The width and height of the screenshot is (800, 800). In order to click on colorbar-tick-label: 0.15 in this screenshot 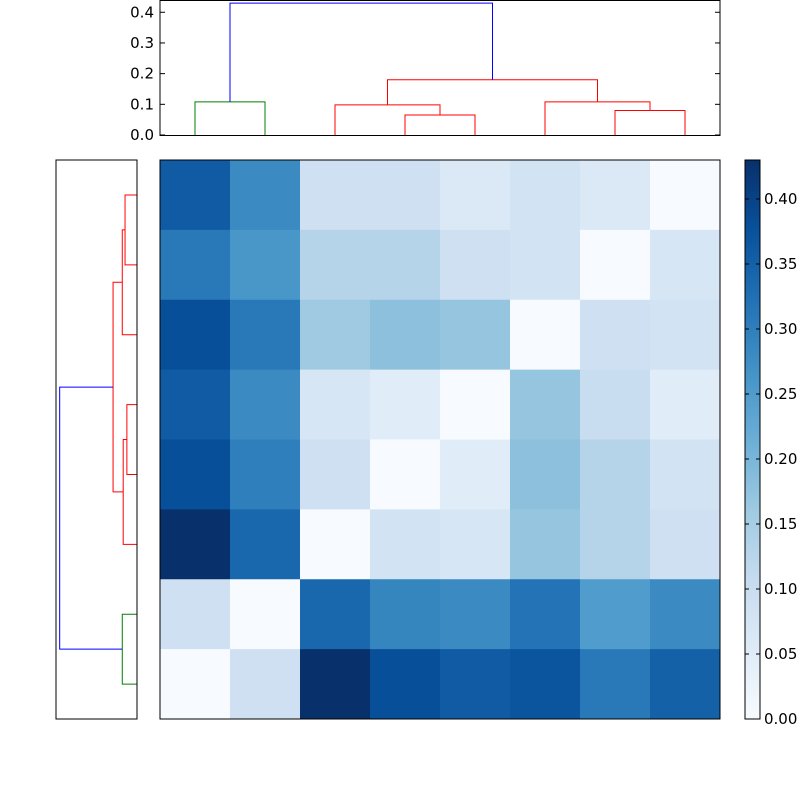, I will do `click(780, 524)`.